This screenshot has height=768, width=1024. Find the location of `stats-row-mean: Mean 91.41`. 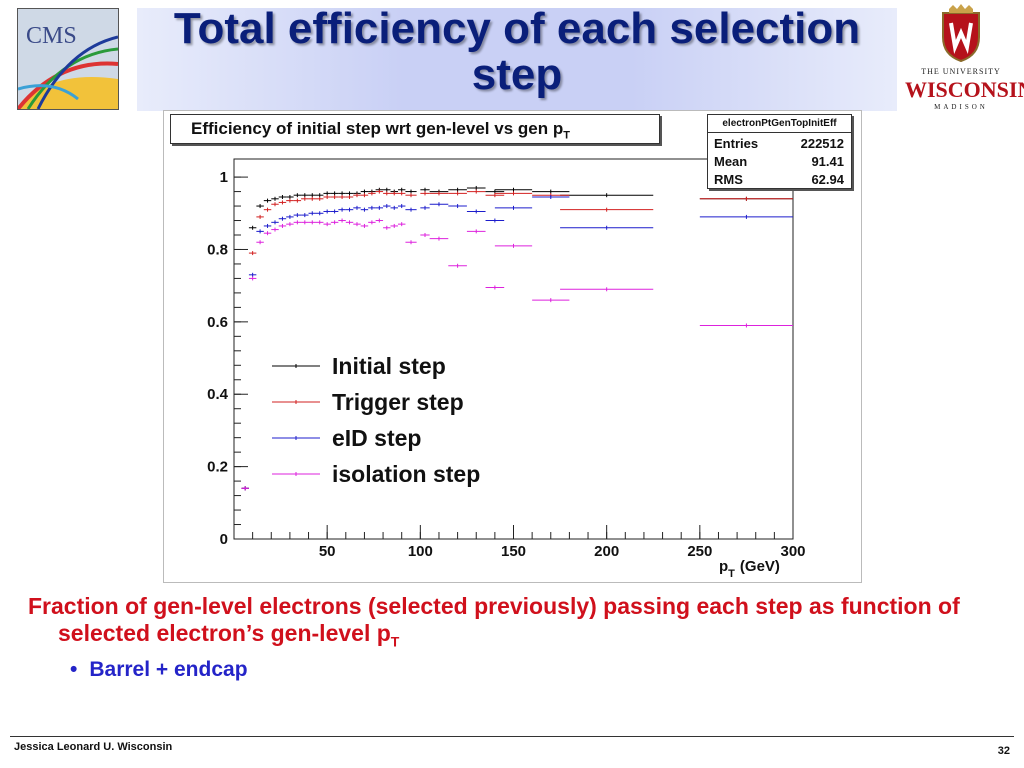

stats-row-mean: Mean 91.41 is located at coordinates (779, 163).